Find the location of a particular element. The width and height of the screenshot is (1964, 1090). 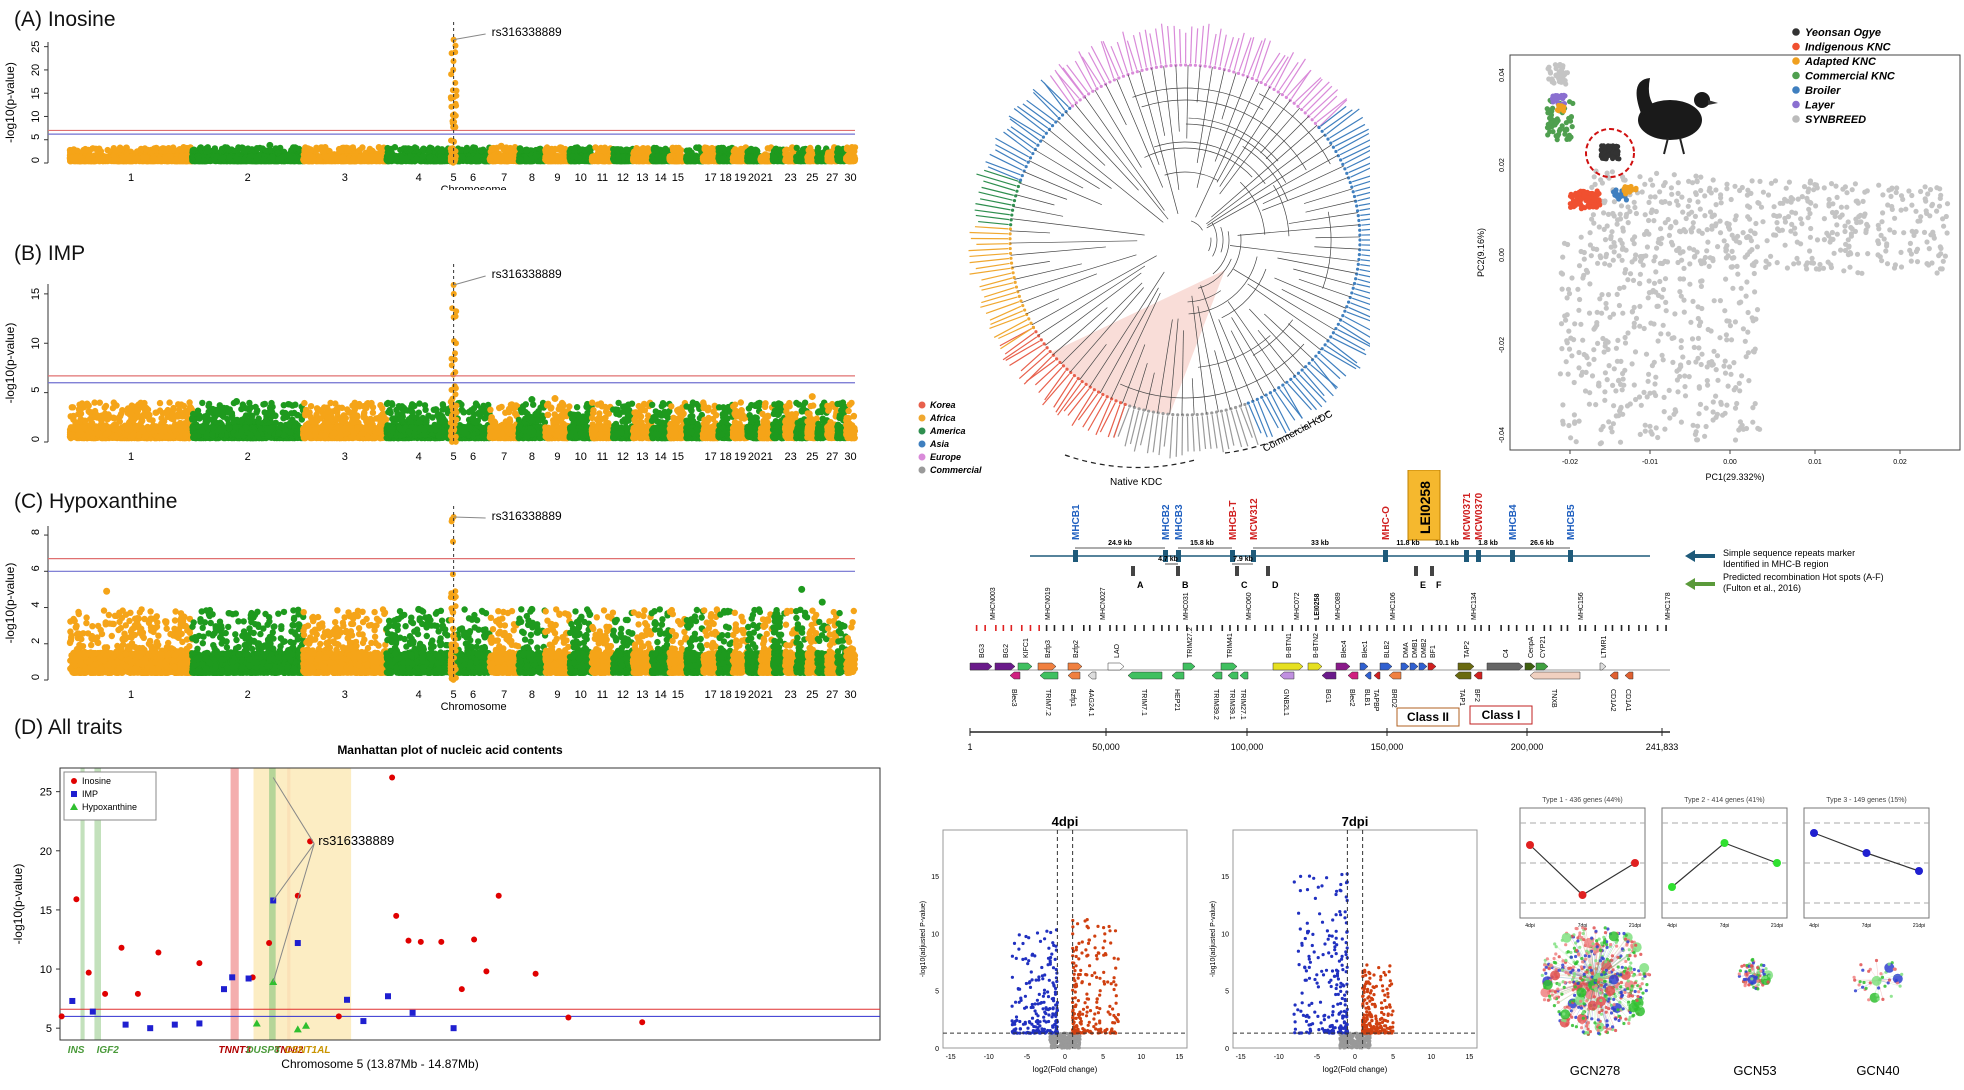

y-tick-label: 5 is located at coordinates (36, 137).